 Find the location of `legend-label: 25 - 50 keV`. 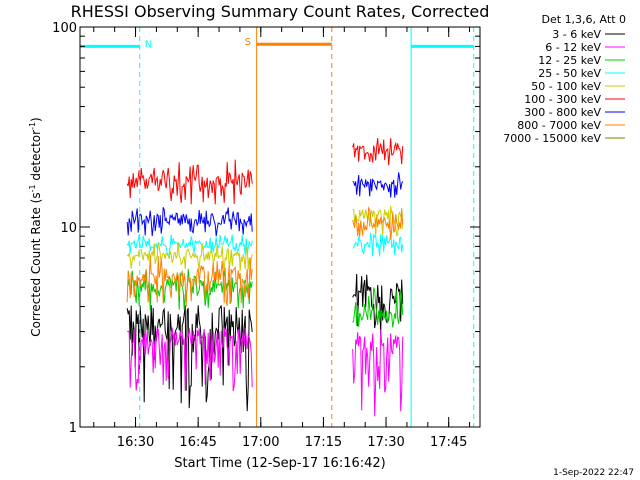

legend-label: 25 - 50 keV is located at coordinates (569, 73).